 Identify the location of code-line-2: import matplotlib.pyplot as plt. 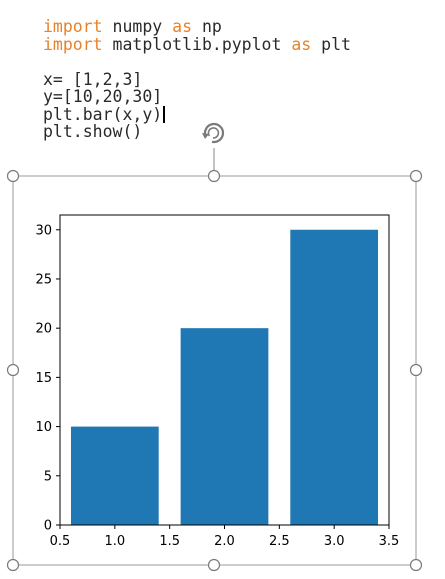
(197, 44).